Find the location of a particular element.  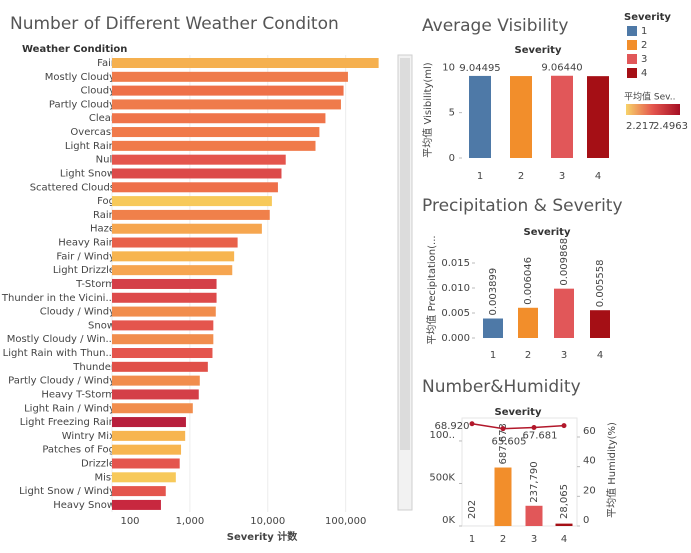

x-axis-label: Severity 计数 is located at coordinates (262, 536).